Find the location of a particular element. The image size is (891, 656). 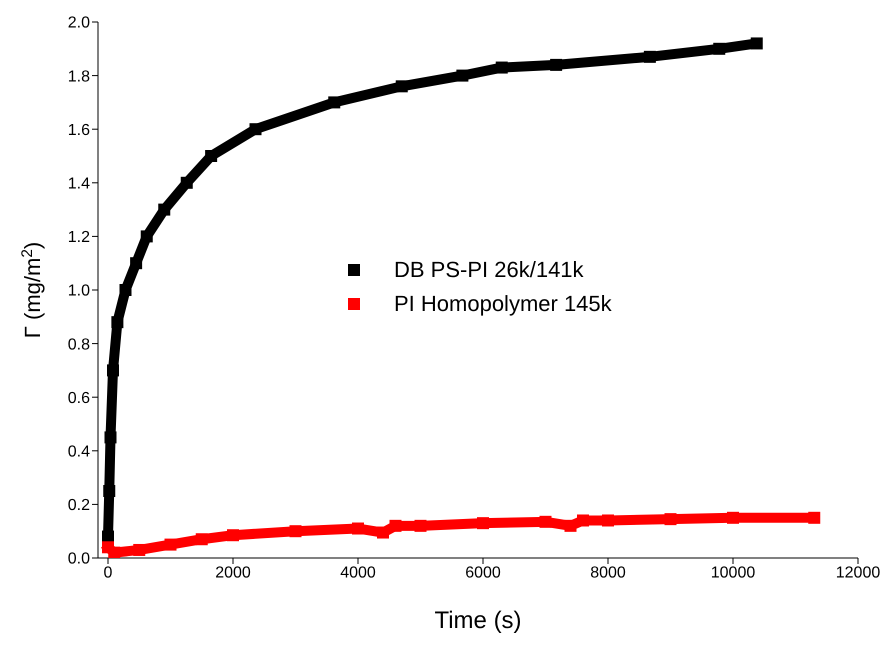

y-tick-label: 1.4 is located at coordinates (79, 183).